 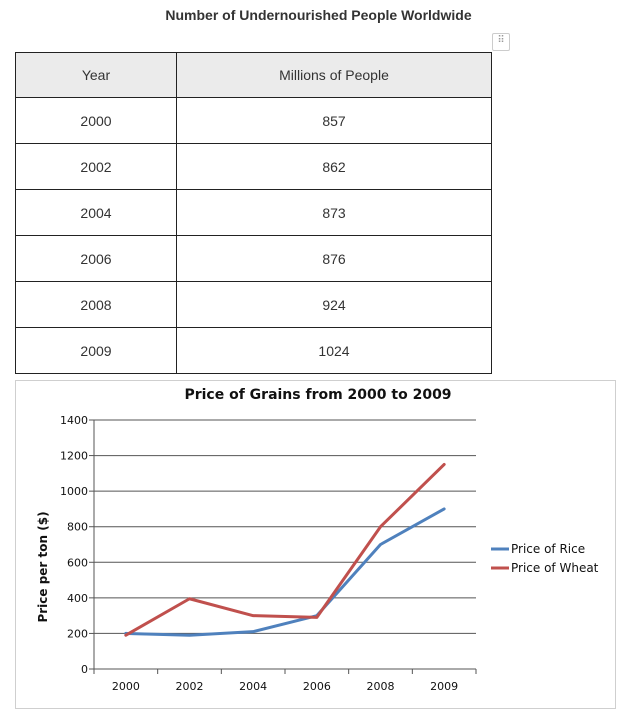 What do you see at coordinates (334, 212) in the screenshot?
I see `table-cell-value: 873` at bounding box center [334, 212].